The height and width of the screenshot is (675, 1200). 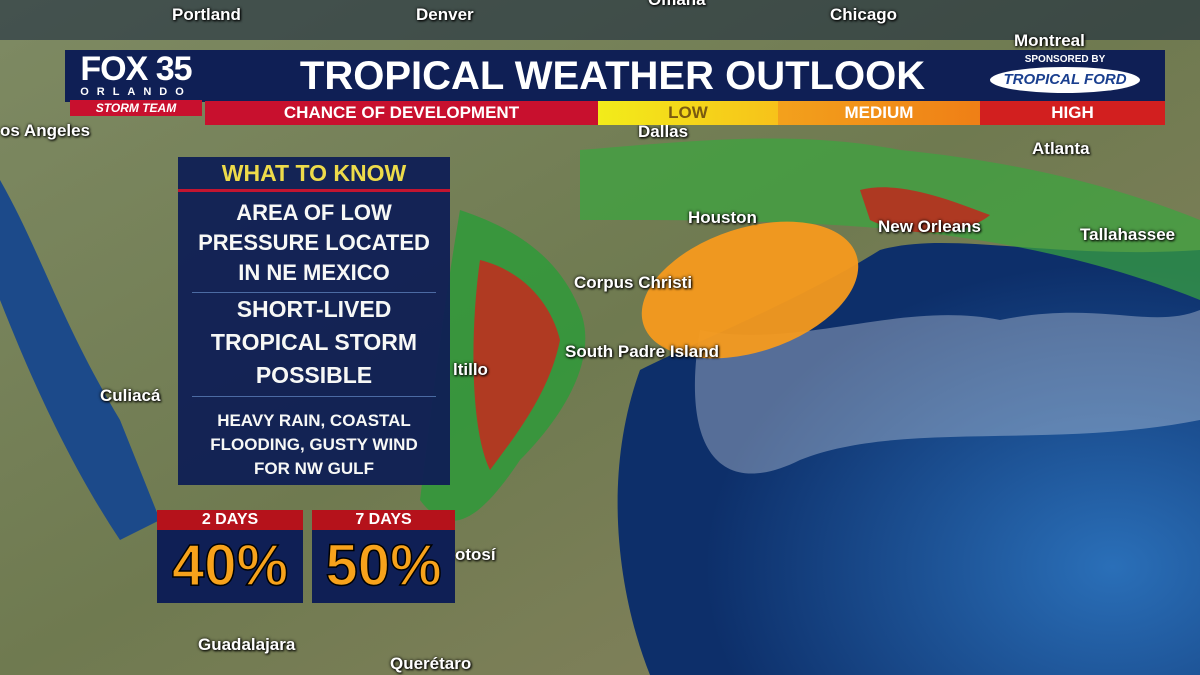 What do you see at coordinates (879, 113) in the screenshot?
I see `scale-medium: MEDIUM` at bounding box center [879, 113].